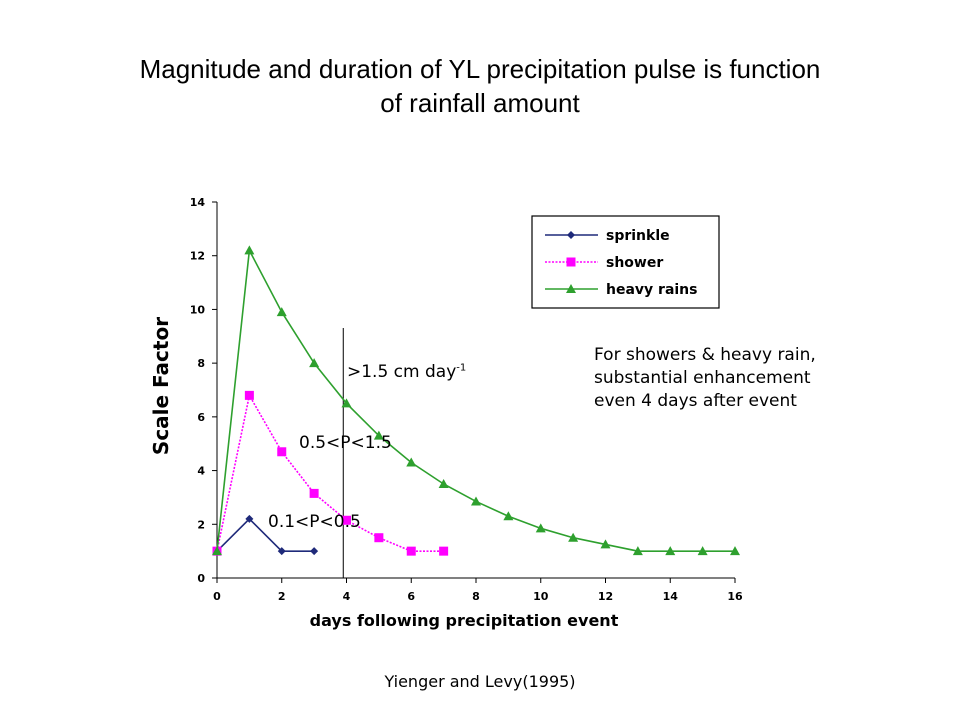 The width and height of the screenshot is (960, 720). I want to click on annotation-heavy-threshold: >1.5 cm day-1, so click(406, 372).